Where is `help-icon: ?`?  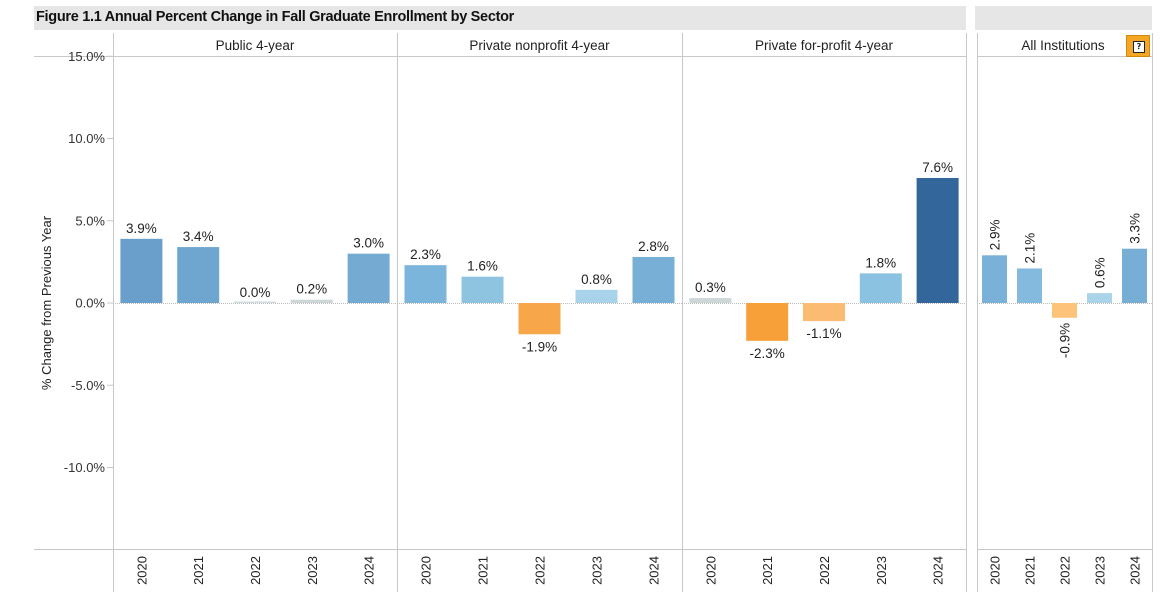
help-icon: ? is located at coordinates (1139, 47).